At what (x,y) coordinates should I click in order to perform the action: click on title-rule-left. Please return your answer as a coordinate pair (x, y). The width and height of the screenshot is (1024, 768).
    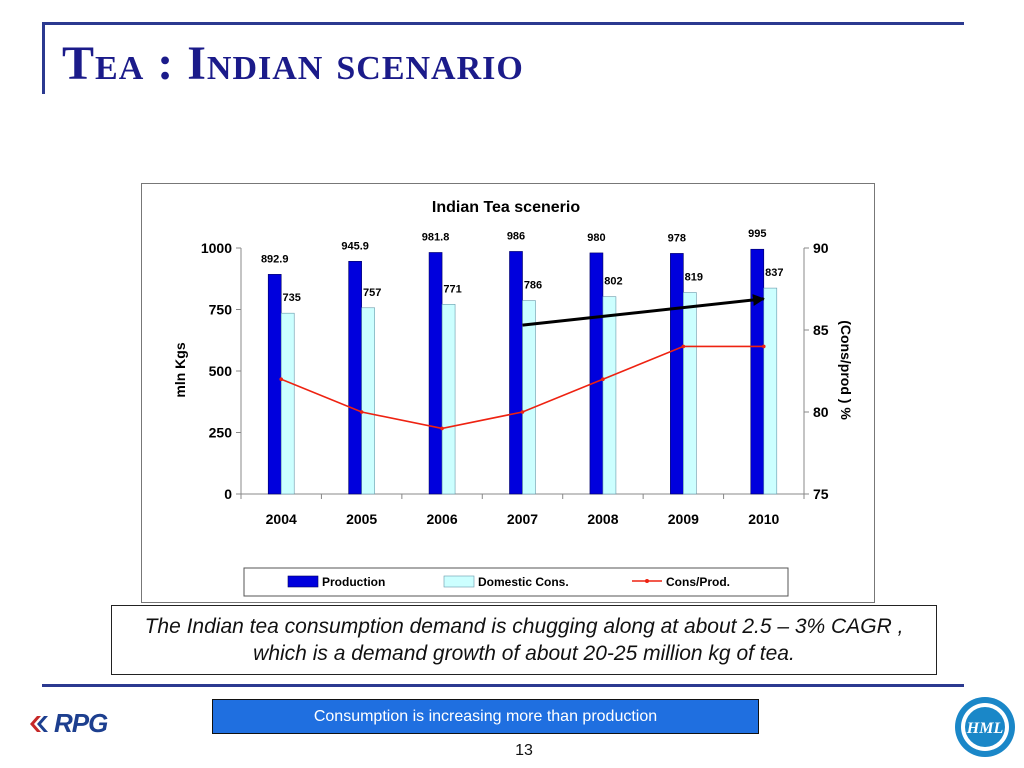
    Looking at the image, I should click on (43, 58).